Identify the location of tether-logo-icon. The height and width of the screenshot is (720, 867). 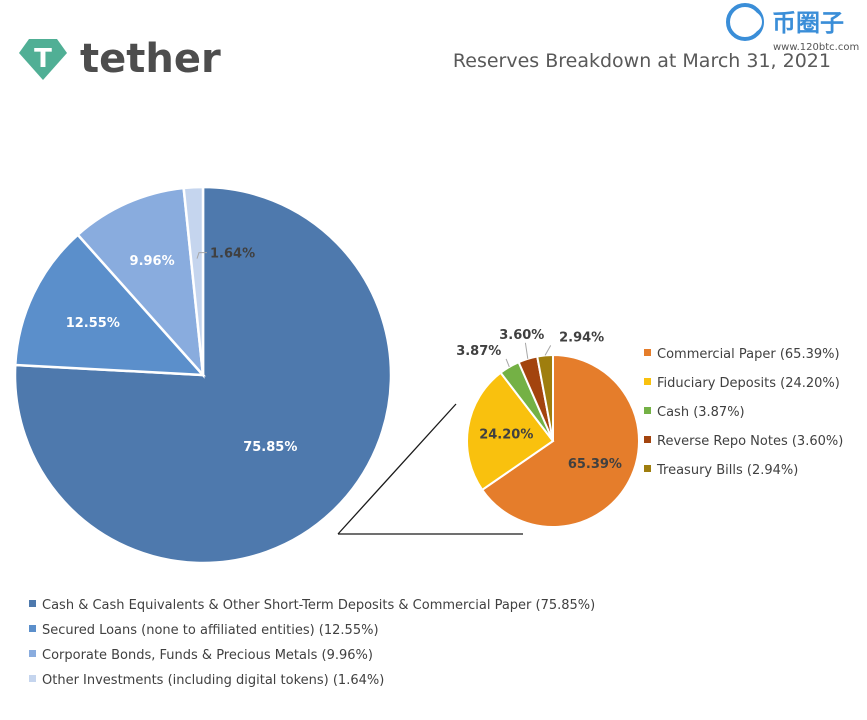
(43, 59).